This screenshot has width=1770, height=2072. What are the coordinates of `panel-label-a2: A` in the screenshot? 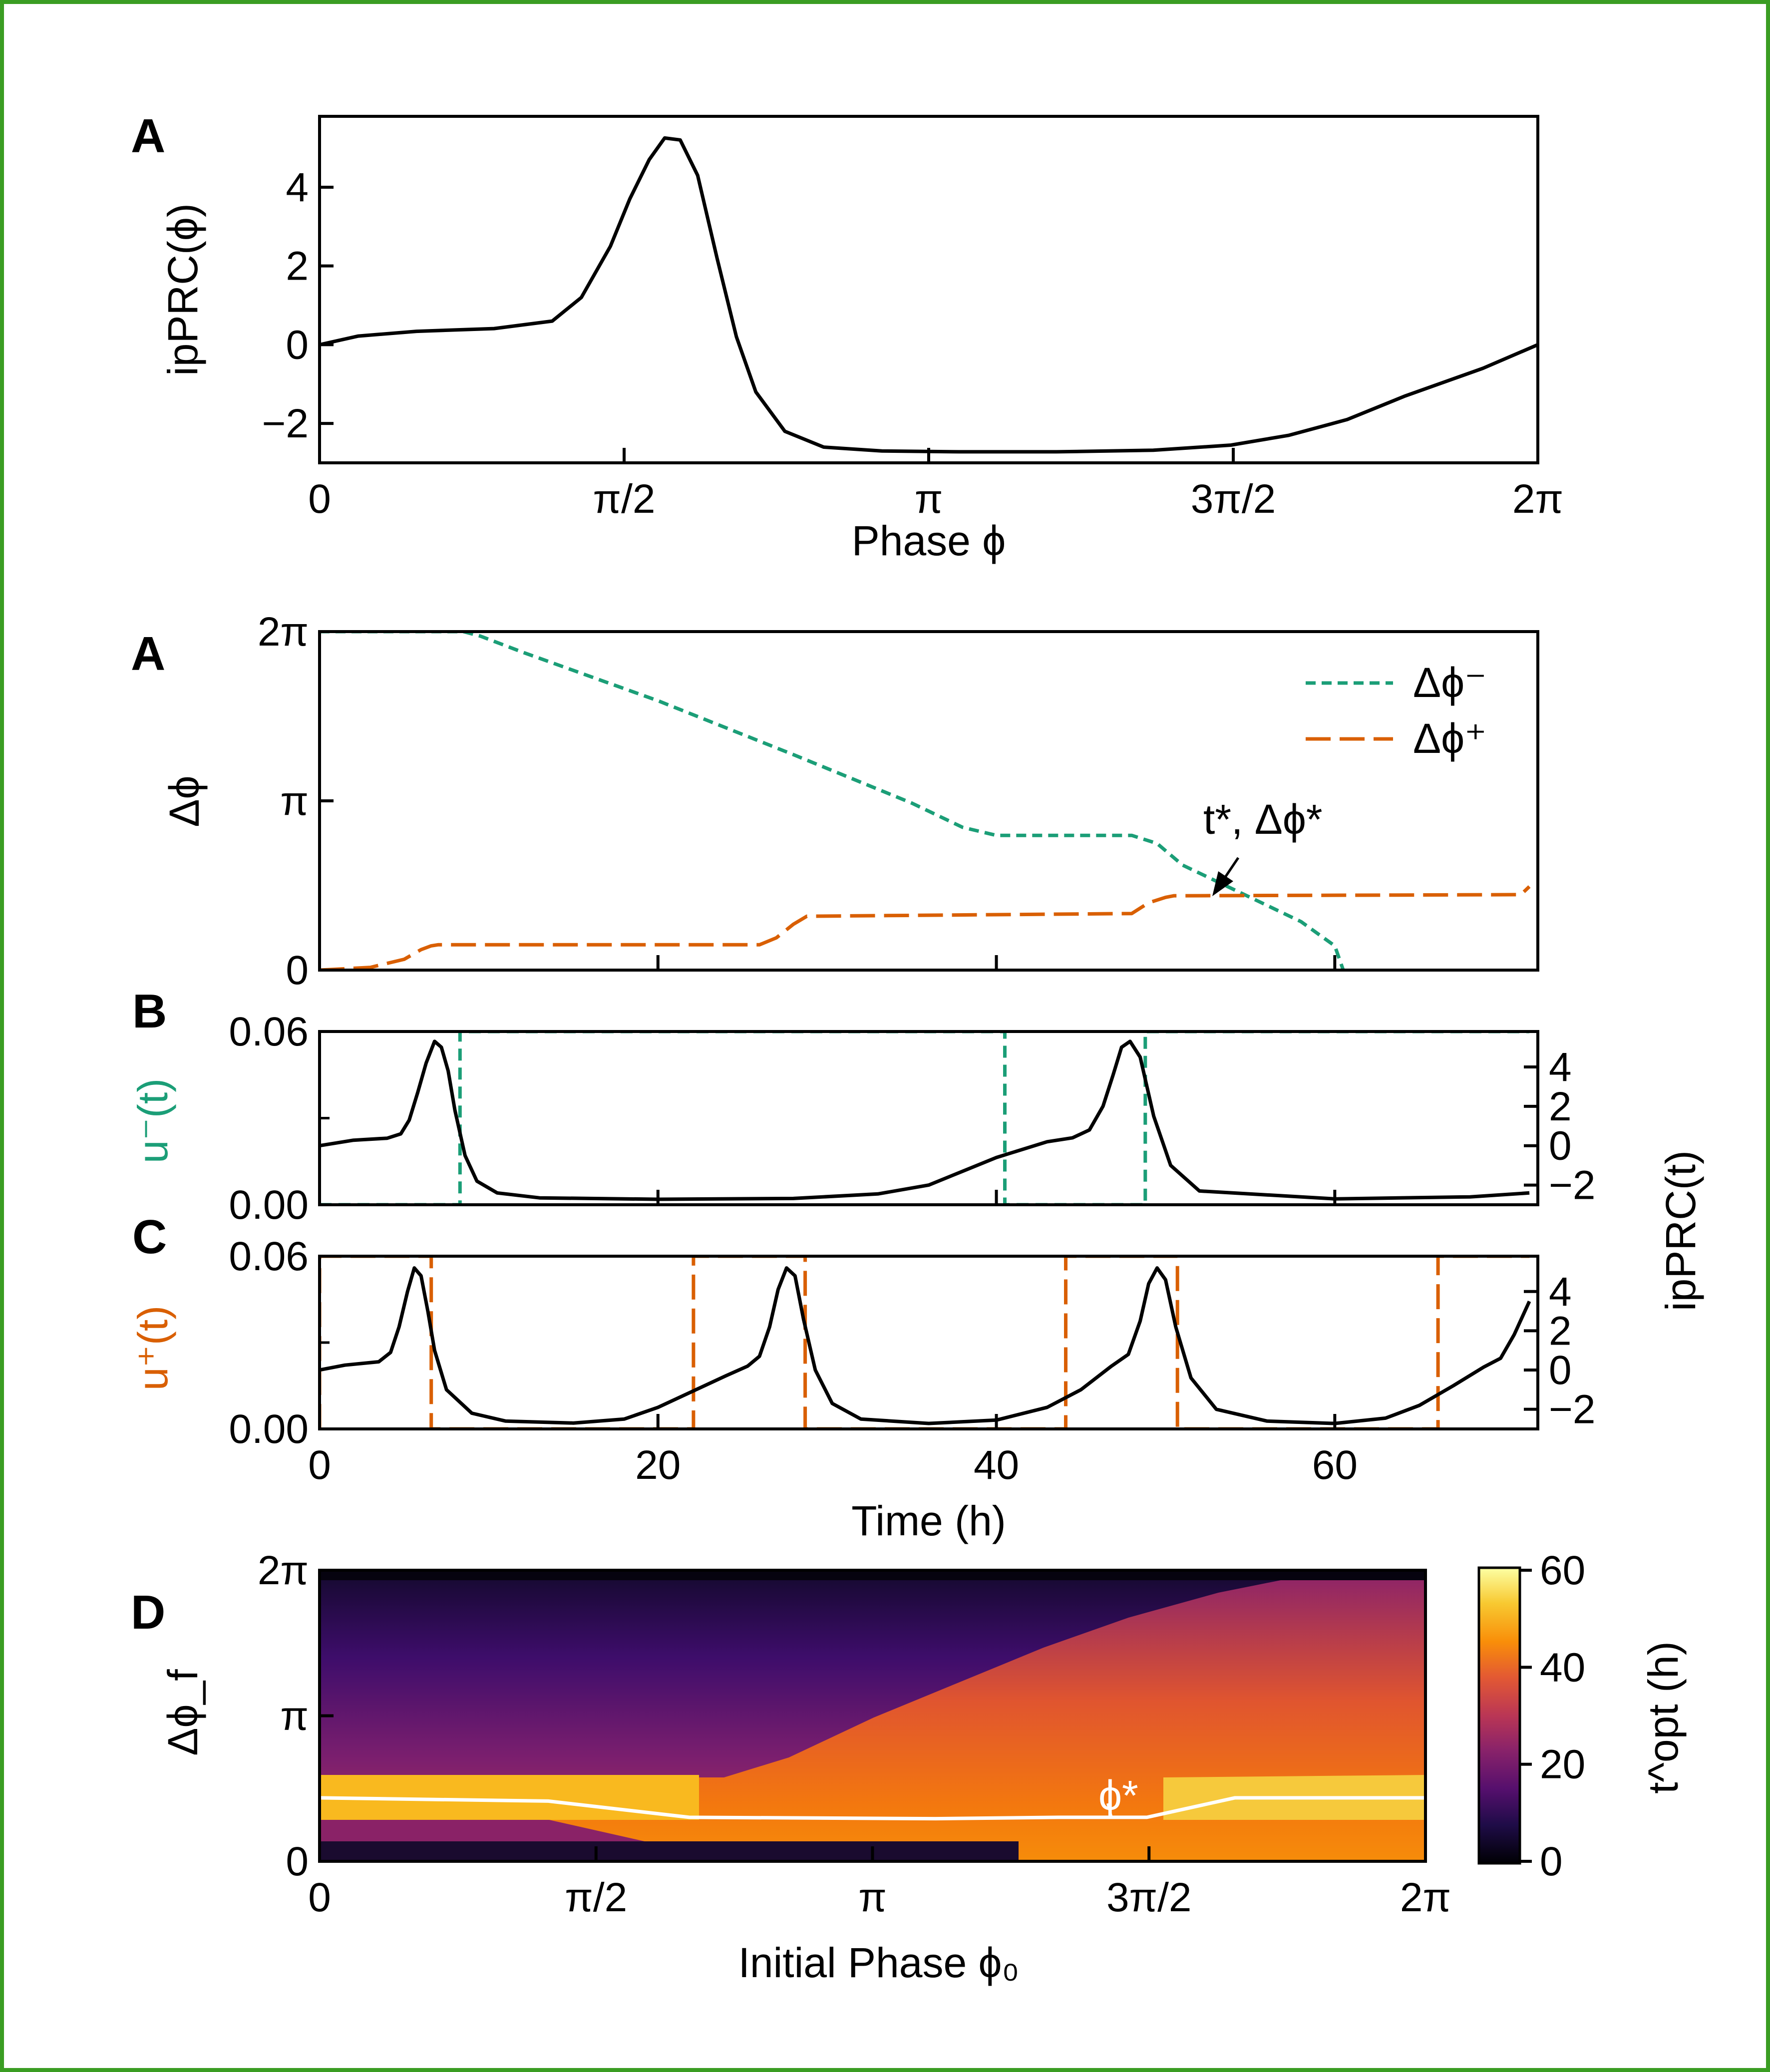 It's located at (148, 654).